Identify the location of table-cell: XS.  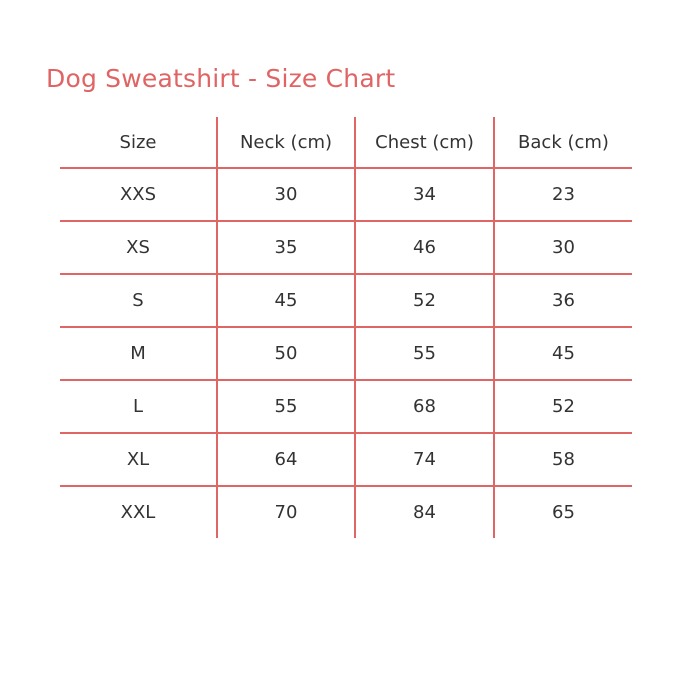
(138, 247).